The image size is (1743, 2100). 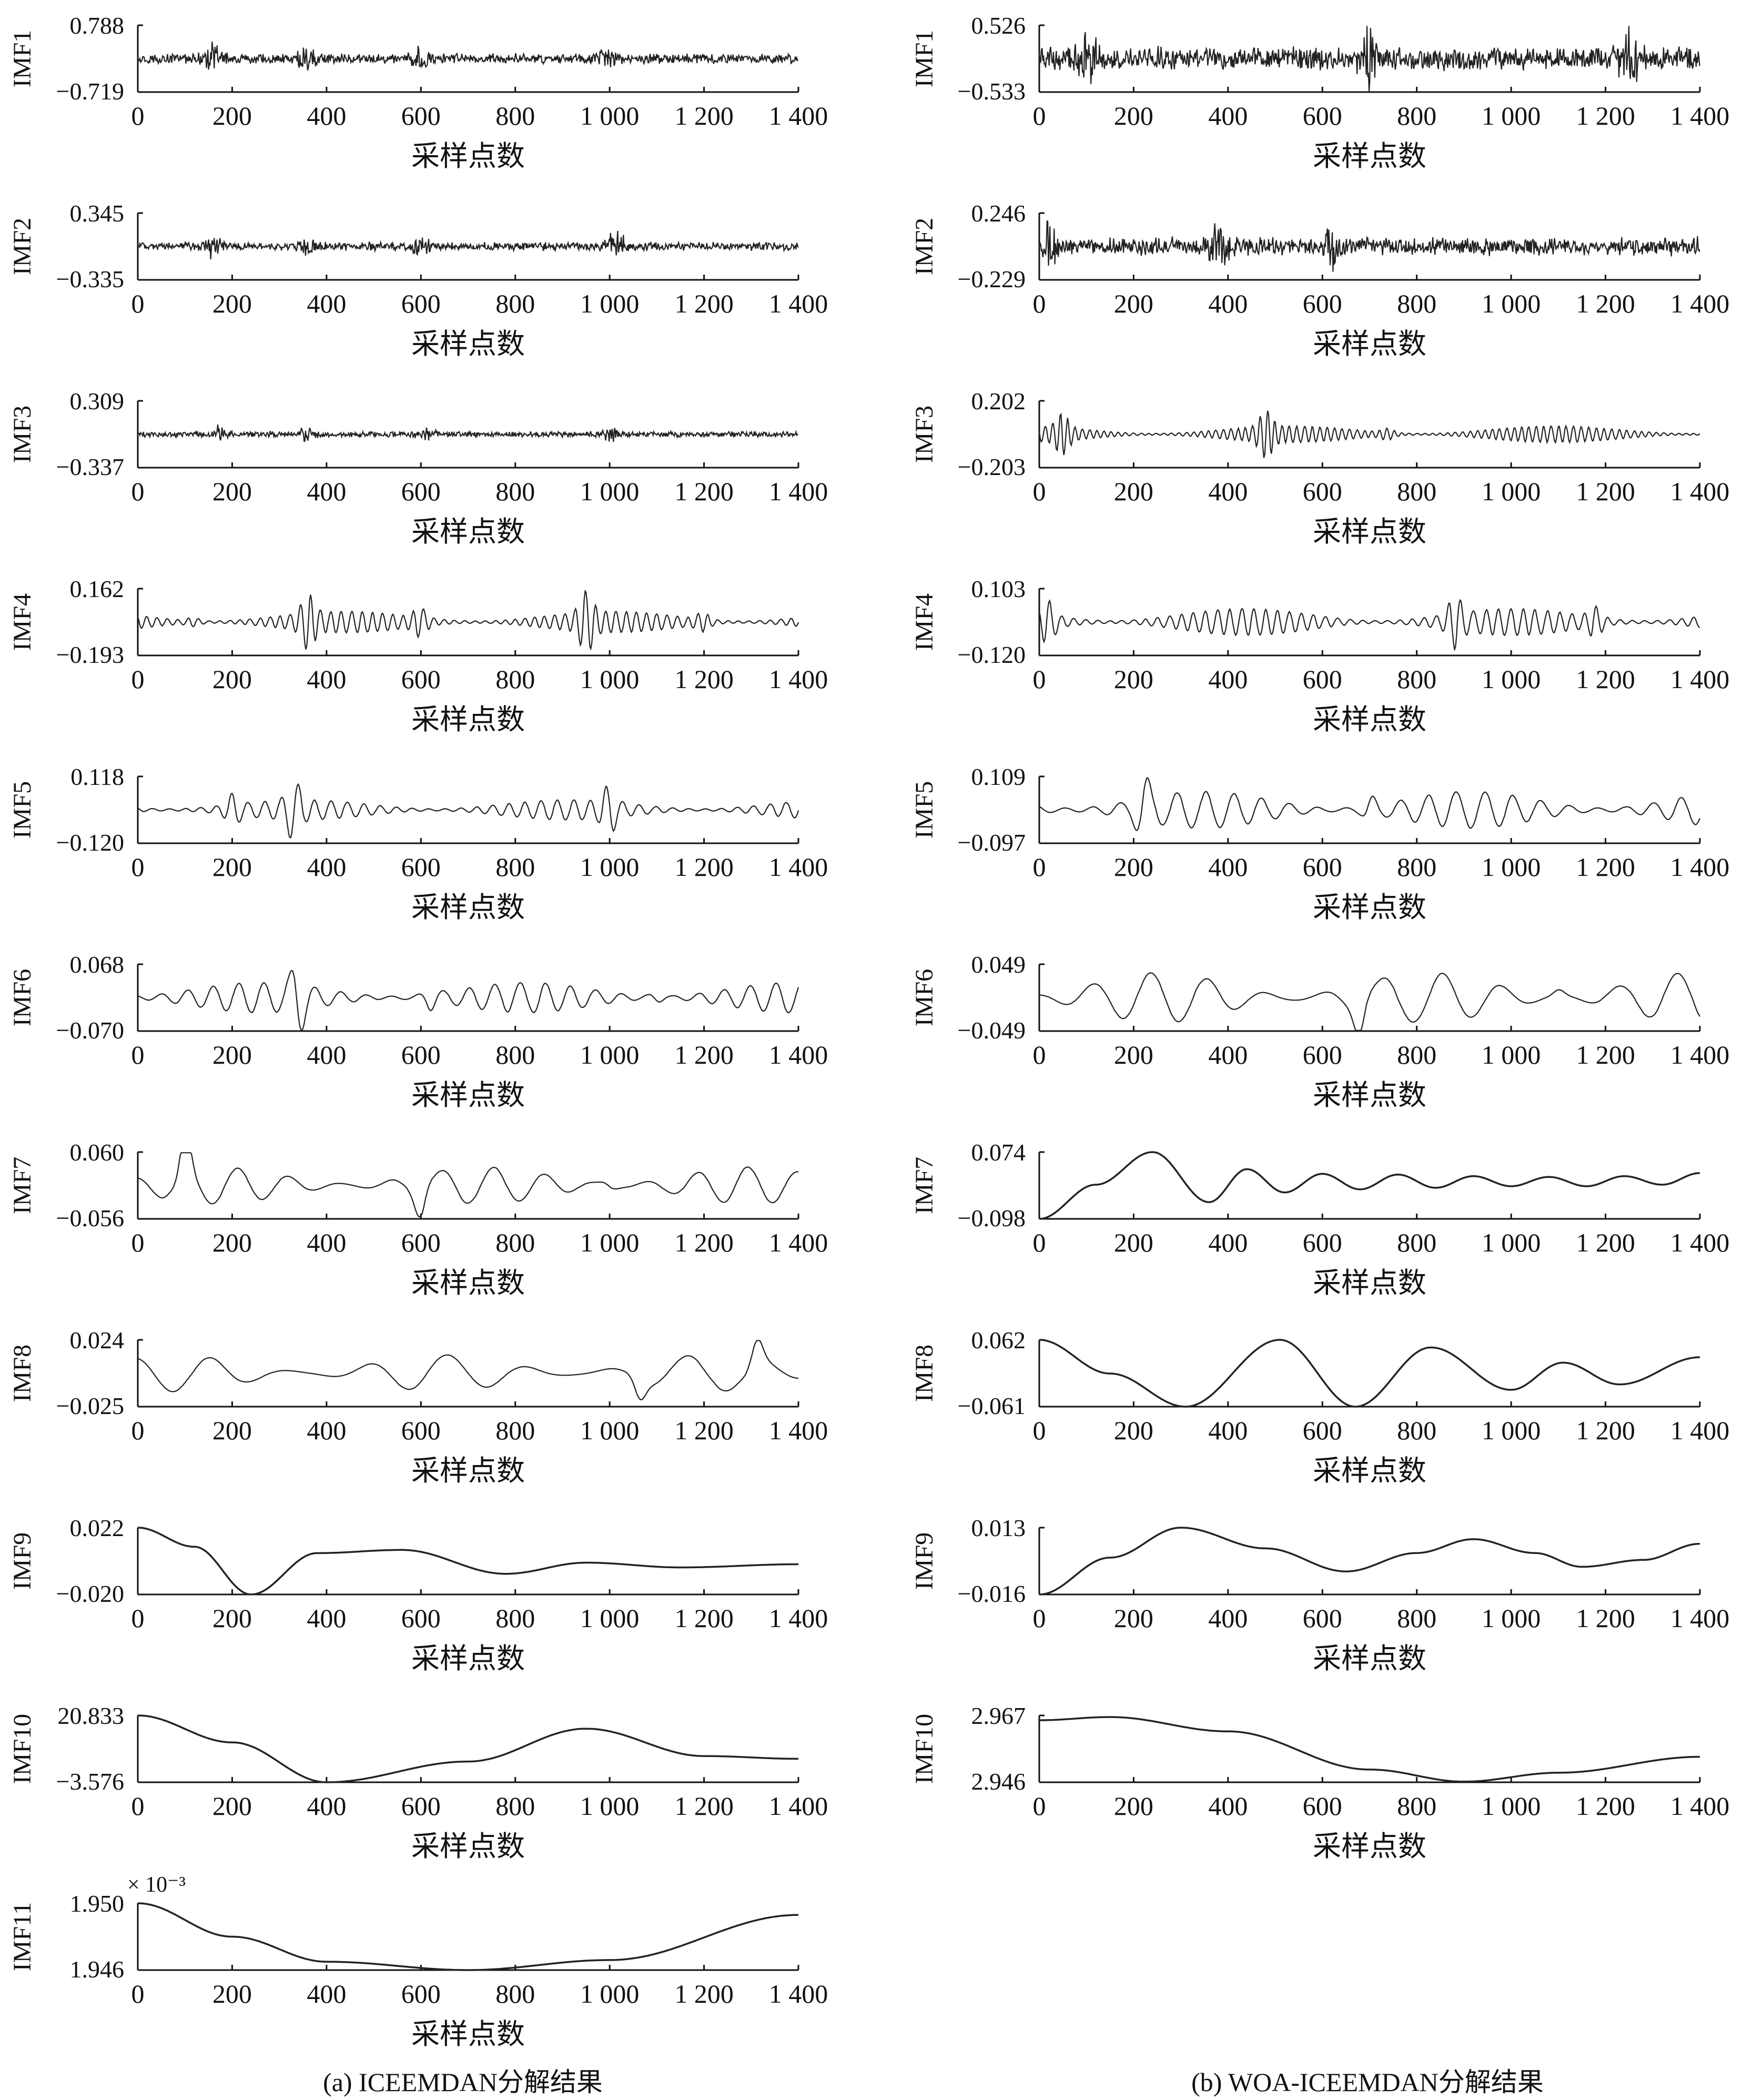 What do you see at coordinates (992, 655) in the screenshot?
I see `y-min-label: −0.120` at bounding box center [992, 655].